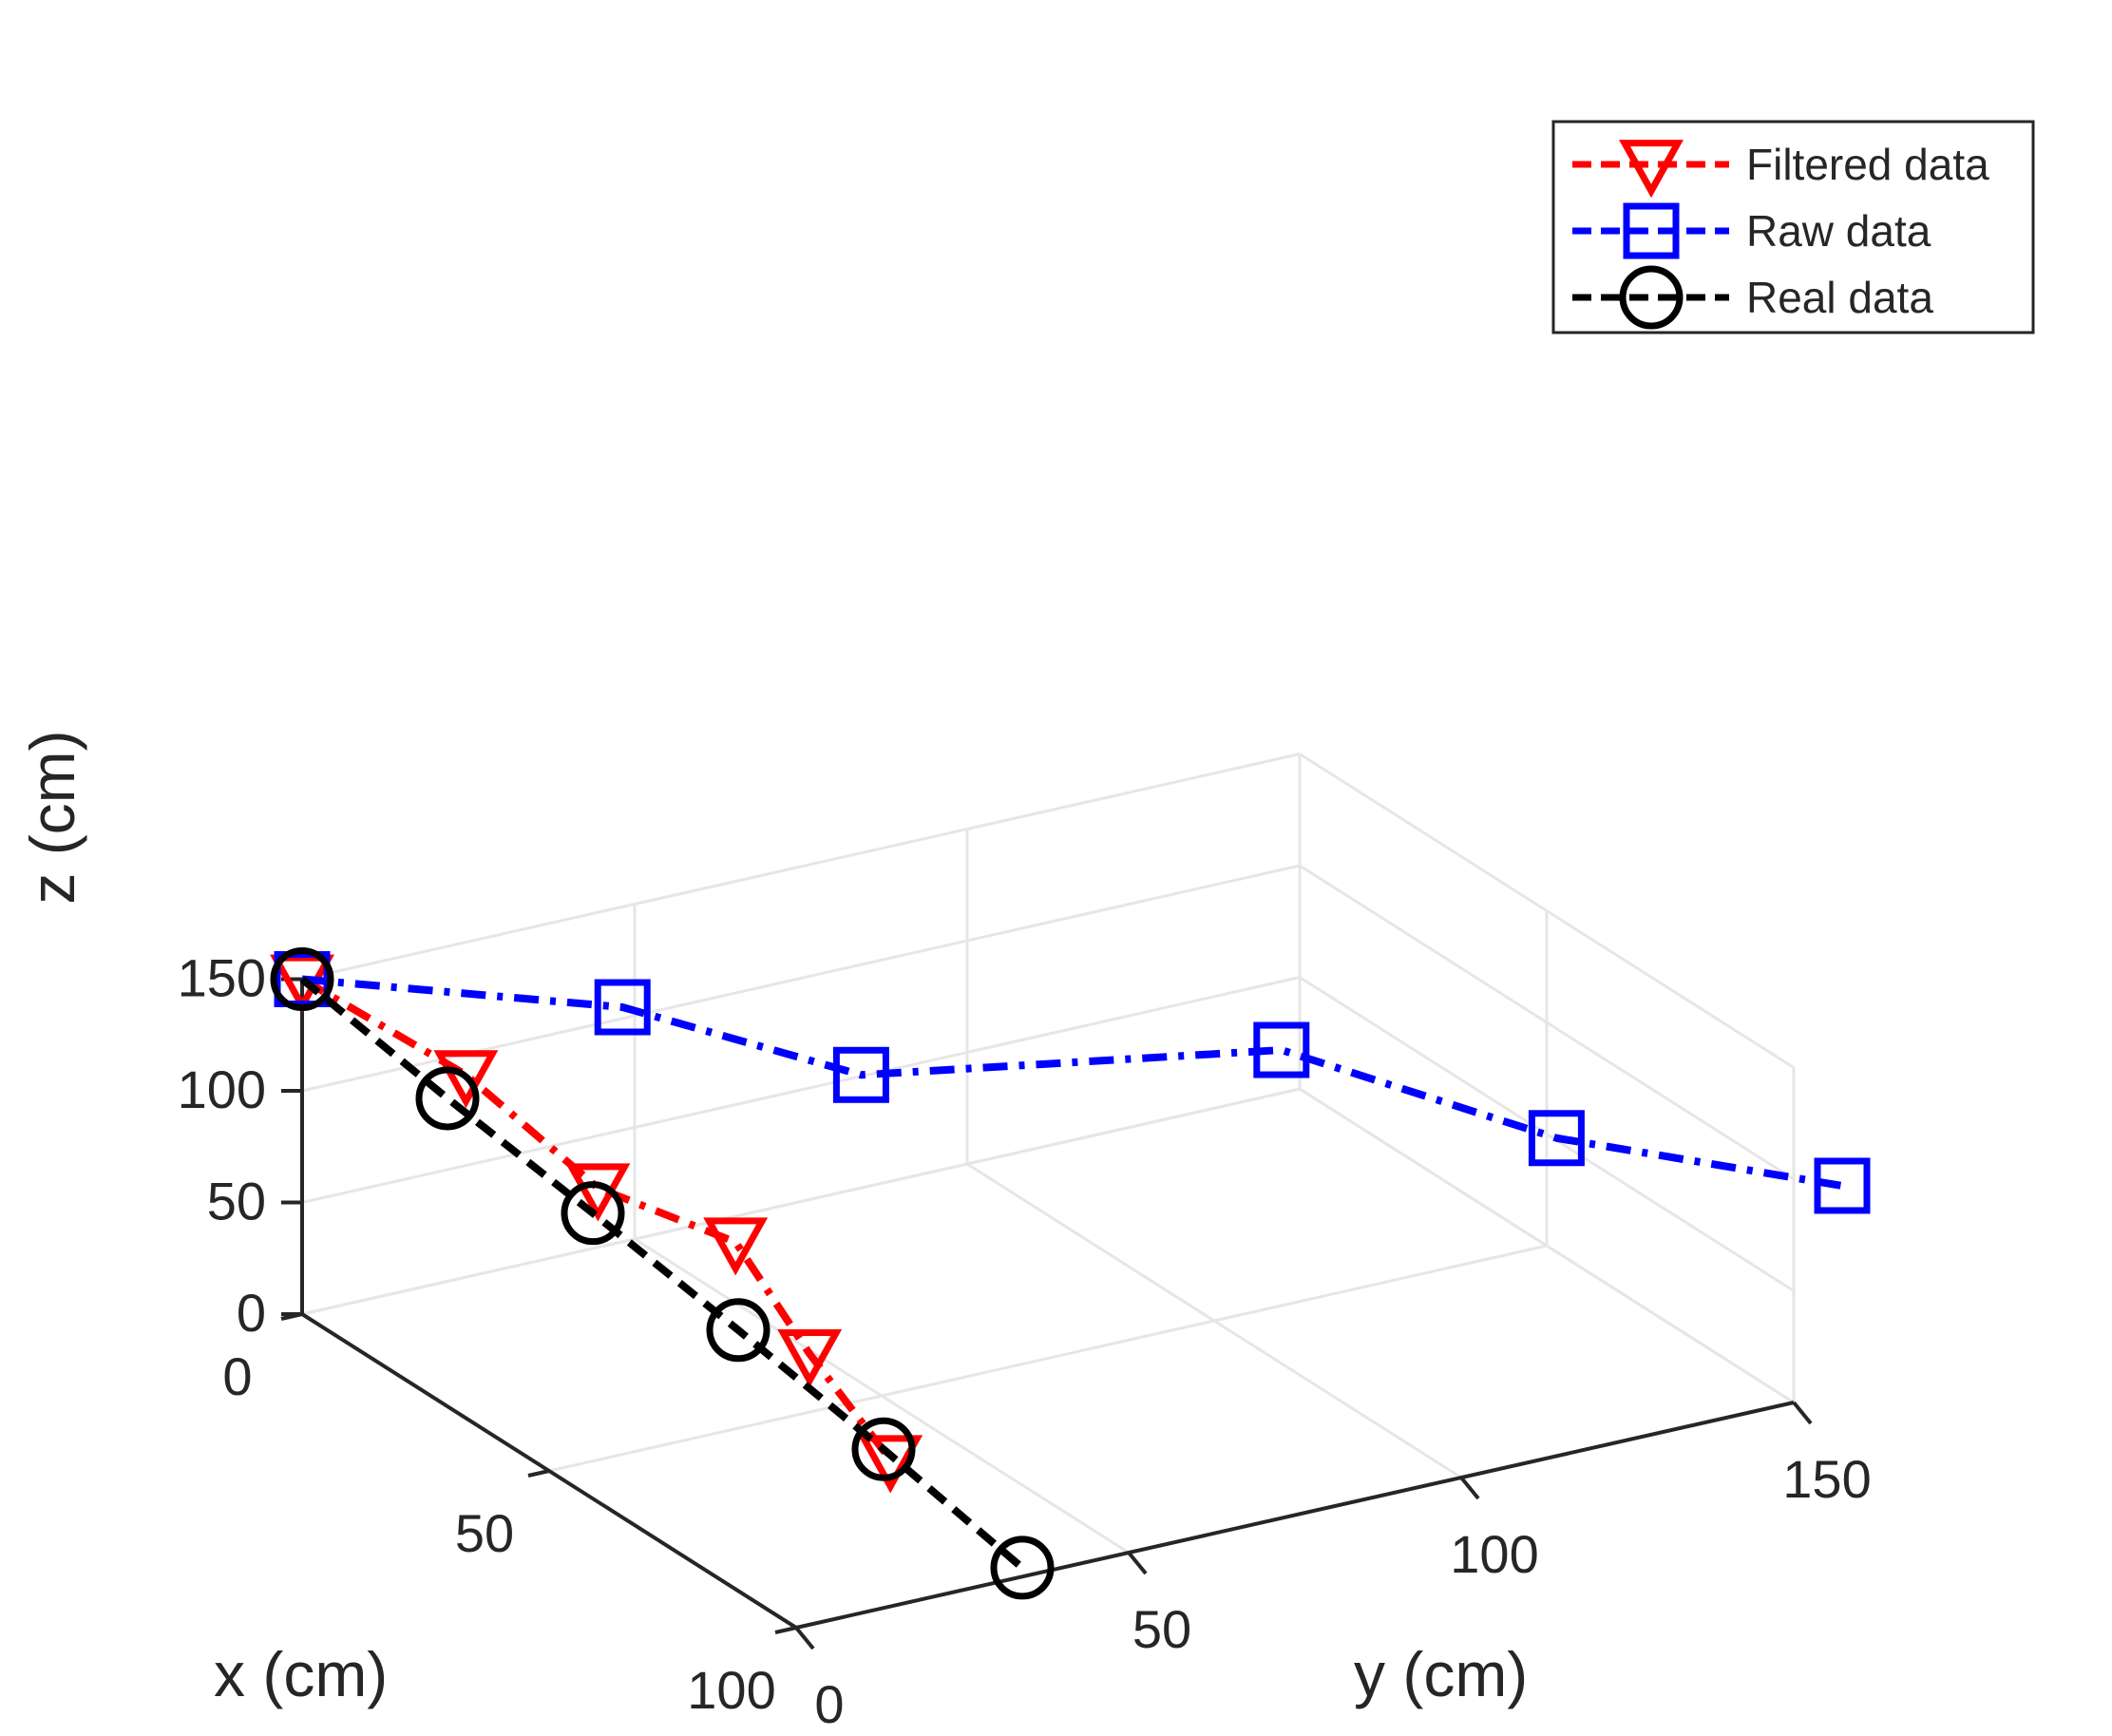  What do you see at coordinates (1441, 1674) in the screenshot?
I see `y-axis-label: y (cm)` at bounding box center [1441, 1674].